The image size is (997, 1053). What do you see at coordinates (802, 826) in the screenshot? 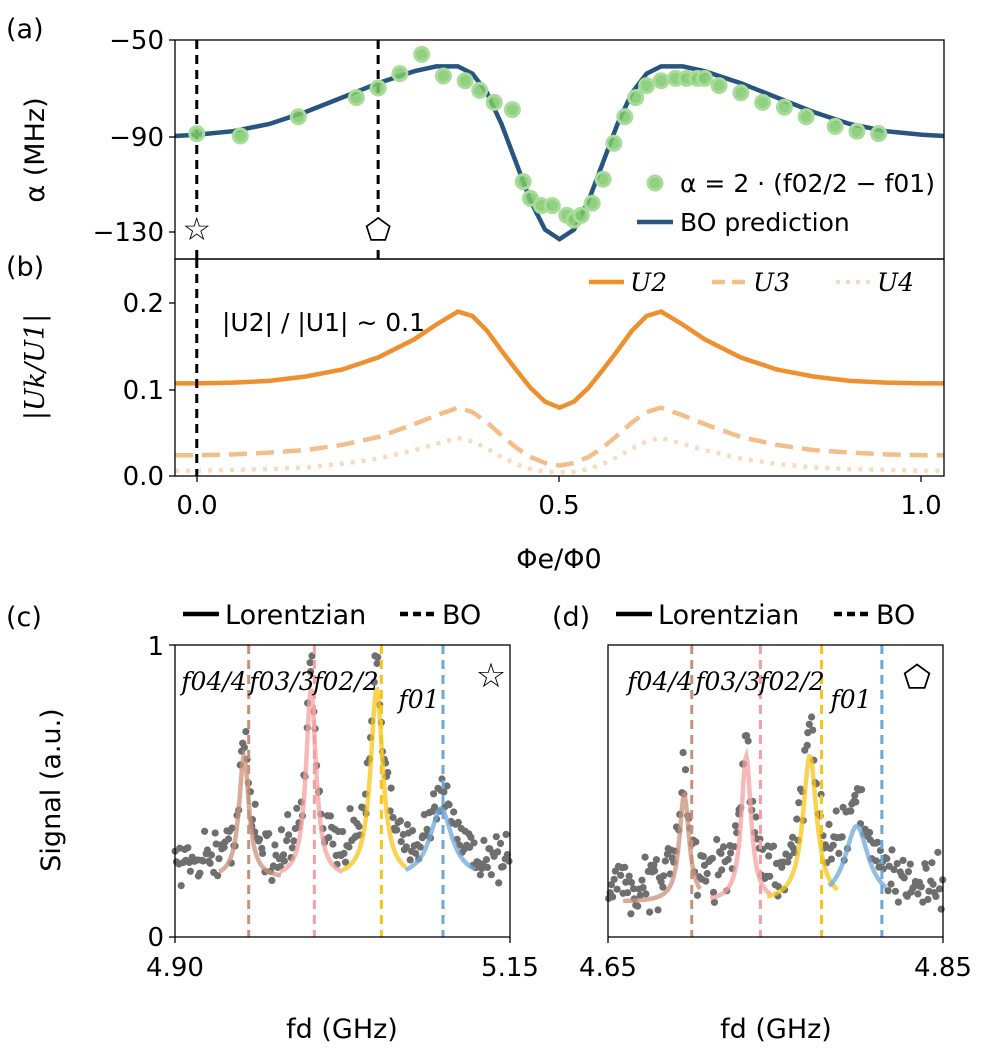
I see `lorentzian-fit` at bounding box center [802, 826].